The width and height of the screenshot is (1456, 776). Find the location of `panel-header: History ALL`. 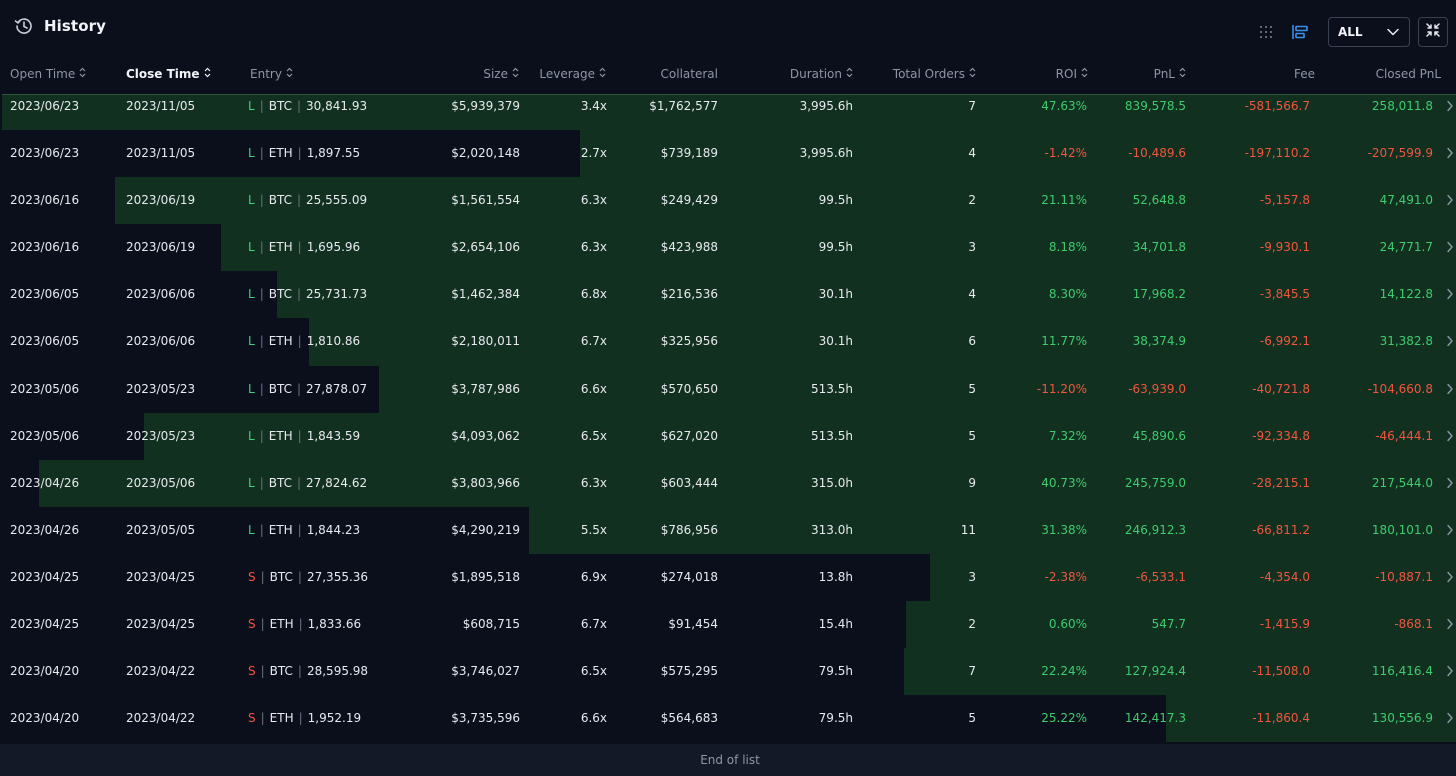

panel-header: History ALL is located at coordinates (728, 28).